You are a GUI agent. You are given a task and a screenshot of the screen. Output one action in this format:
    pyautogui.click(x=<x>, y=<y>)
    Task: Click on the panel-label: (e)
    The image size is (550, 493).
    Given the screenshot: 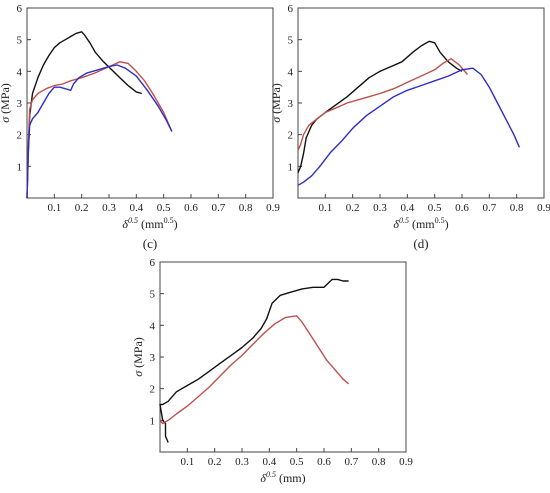 What is the action you would take?
    pyautogui.click(x=283, y=491)
    